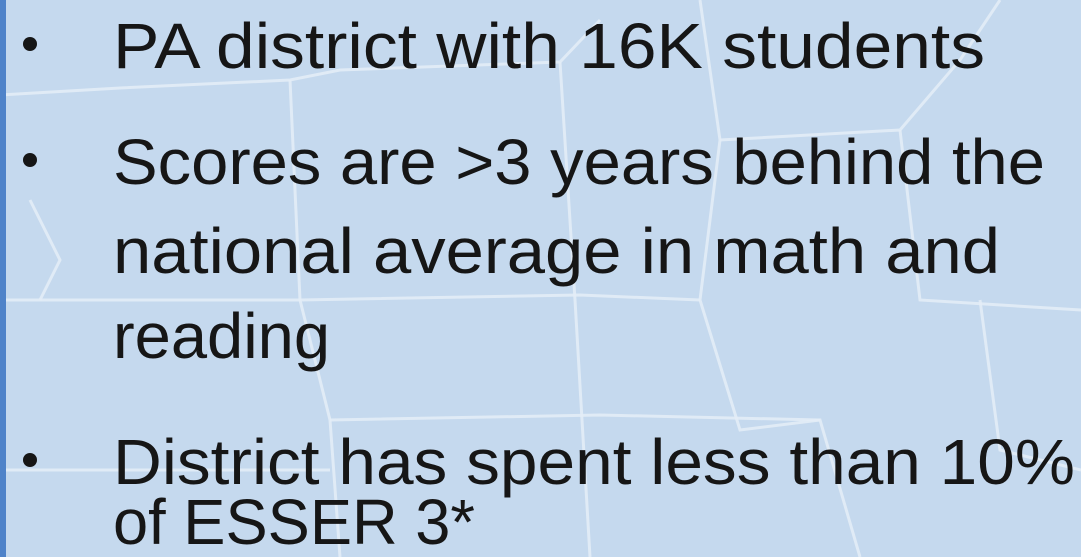 This screenshot has height=557, width=1081. Describe the element at coordinates (549, 46) in the screenshot. I see `bullet-text: PA district with 16K students` at that location.